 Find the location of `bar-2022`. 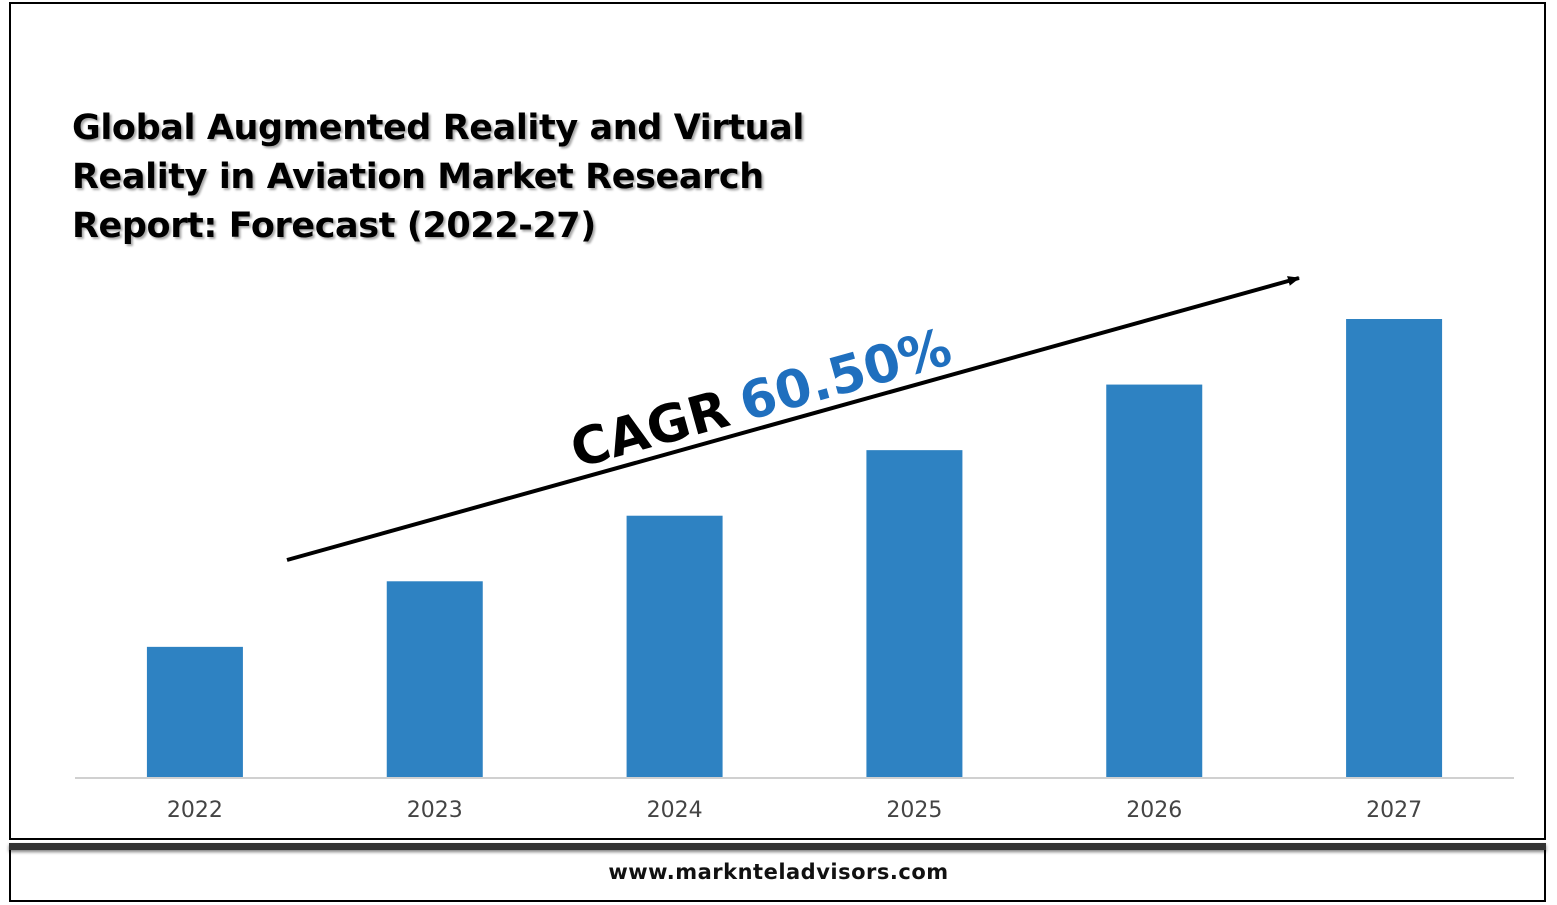

bar-2022 is located at coordinates (194, 712).